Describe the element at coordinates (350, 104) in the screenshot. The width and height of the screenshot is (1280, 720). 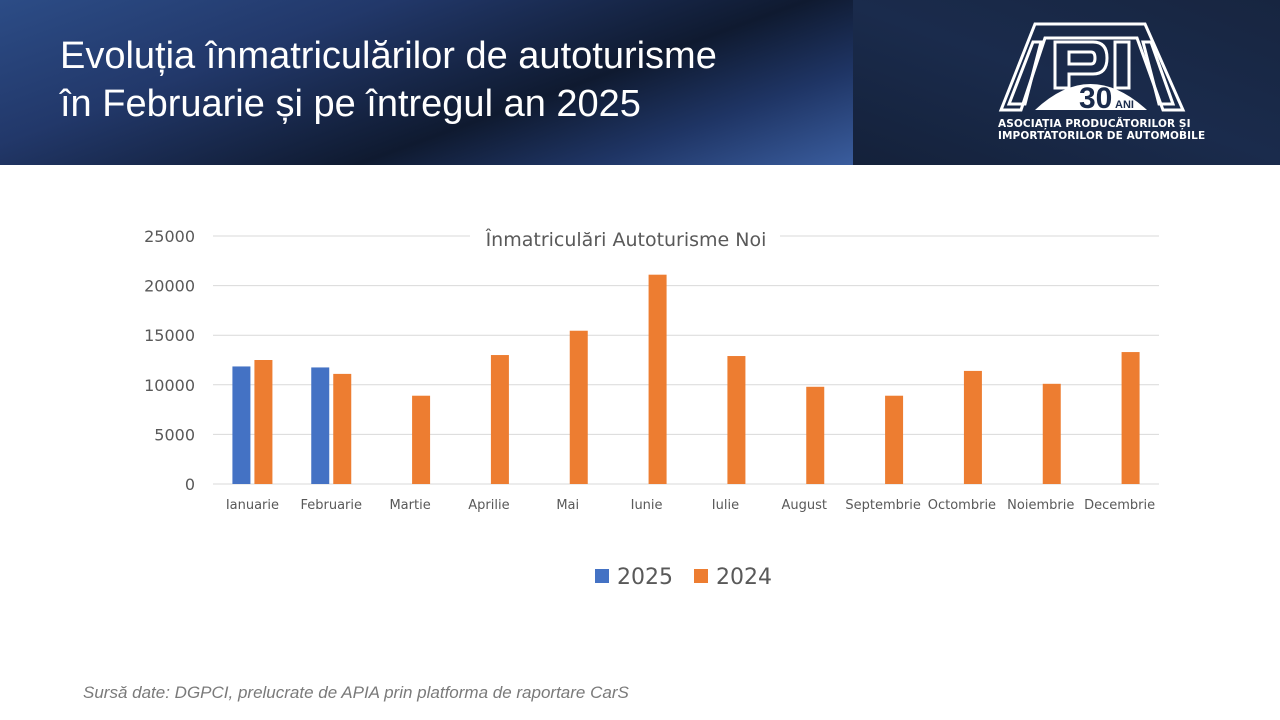
I see `slide-title-line-2: în Februarie și pe întregul an 2025` at that location.